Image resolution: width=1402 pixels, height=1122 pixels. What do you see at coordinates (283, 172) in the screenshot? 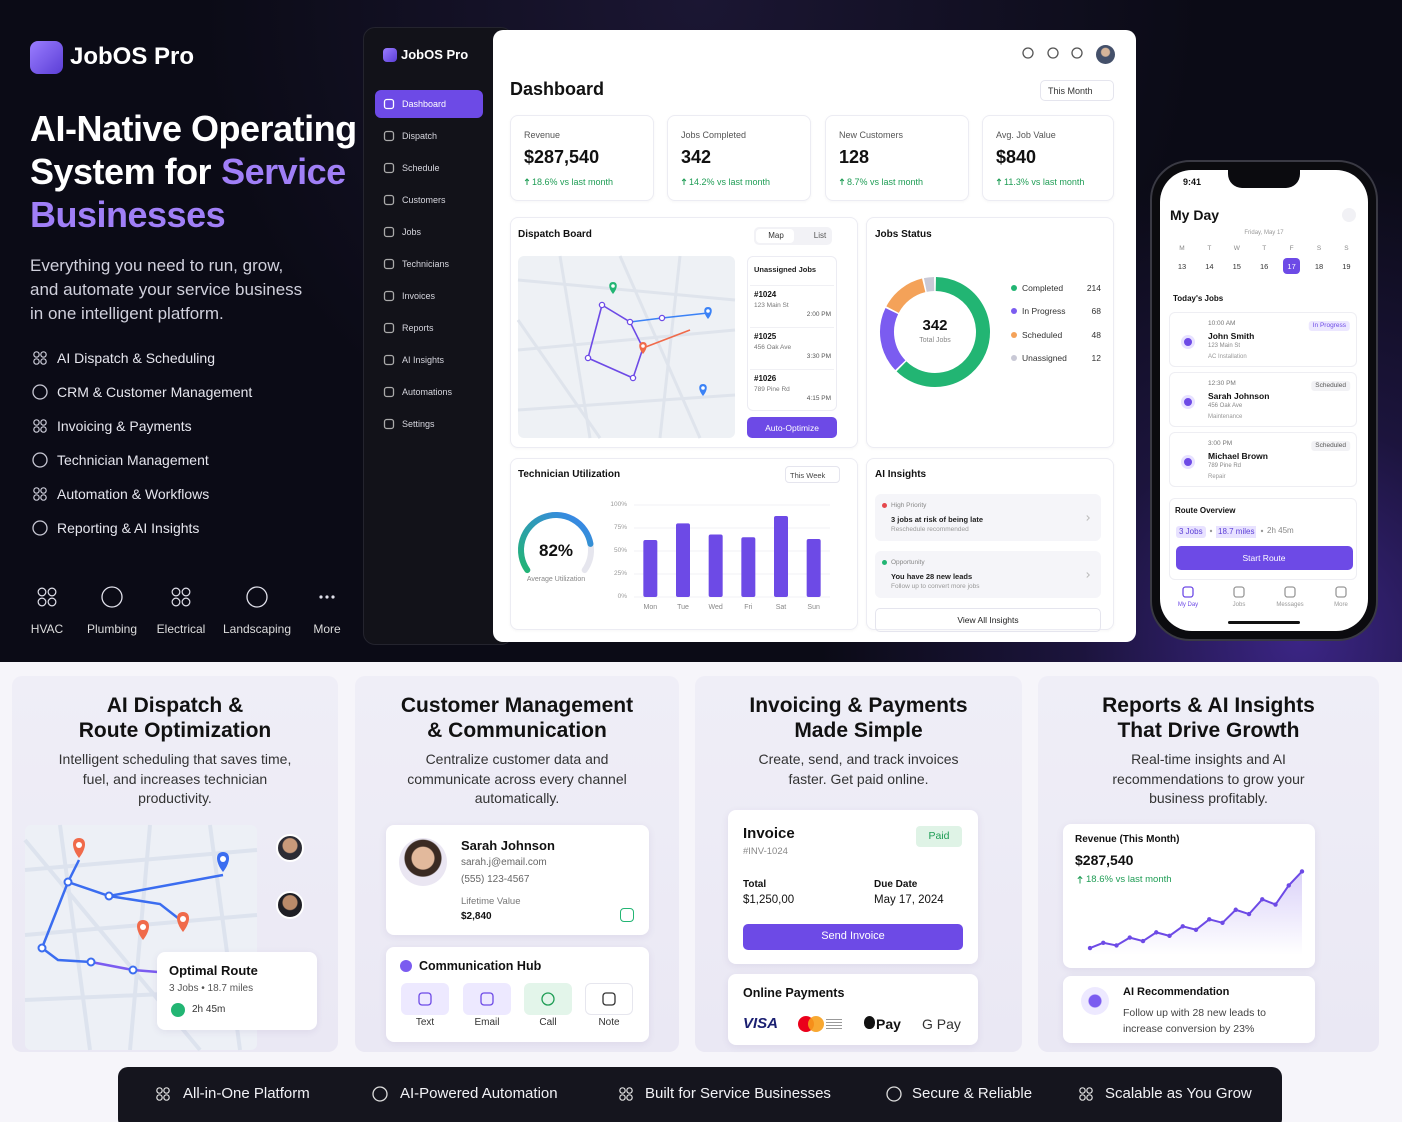
I see `headline: Service` at bounding box center [283, 172].